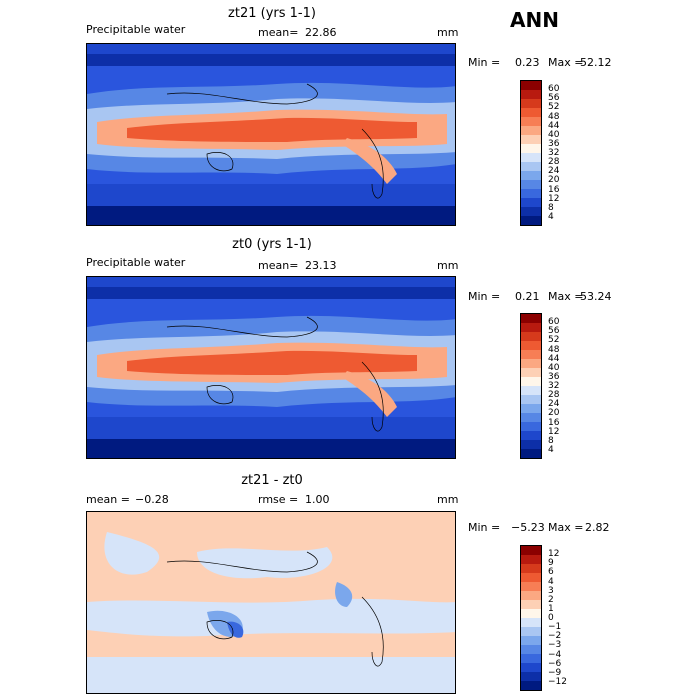 The image size is (700, 700). I want to click on panel-1-title: zt21 (yrs 1-1), so click(272, 13).